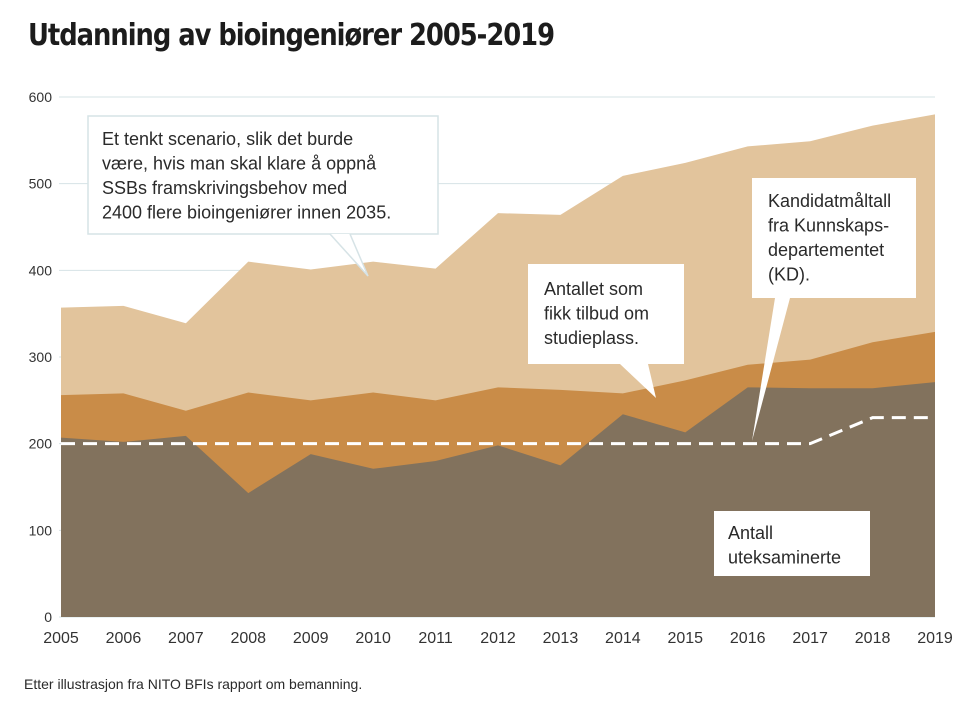 The width and height of the screenshot is (960, 708). What do you see at coordinates (41, 97) in the screenshot?
I see `y-tick-label: 600` at bounding box center [41, 97].